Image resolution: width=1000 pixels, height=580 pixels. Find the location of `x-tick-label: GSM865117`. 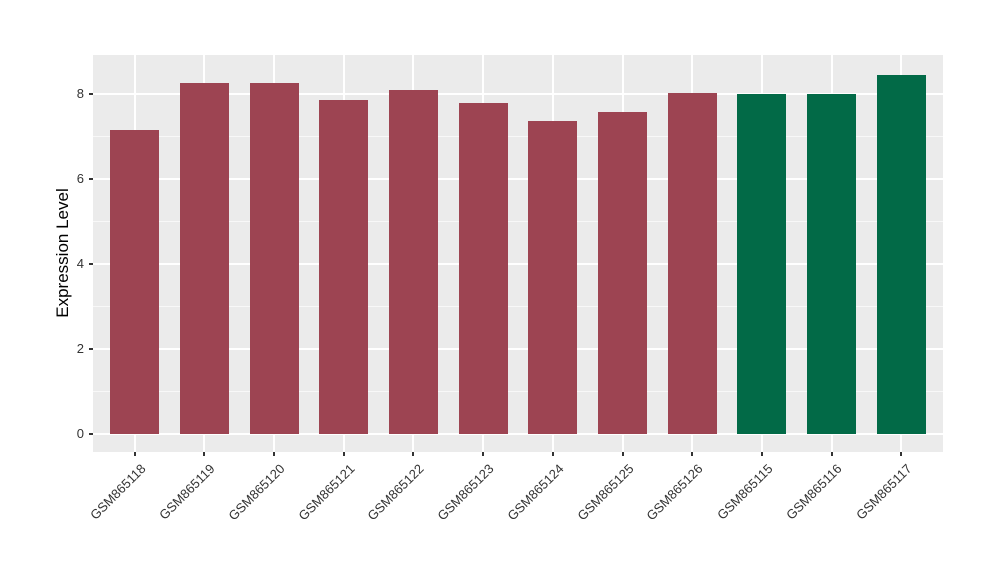

x-tick-label: GSM865117 is located at coordinates (884, 492).